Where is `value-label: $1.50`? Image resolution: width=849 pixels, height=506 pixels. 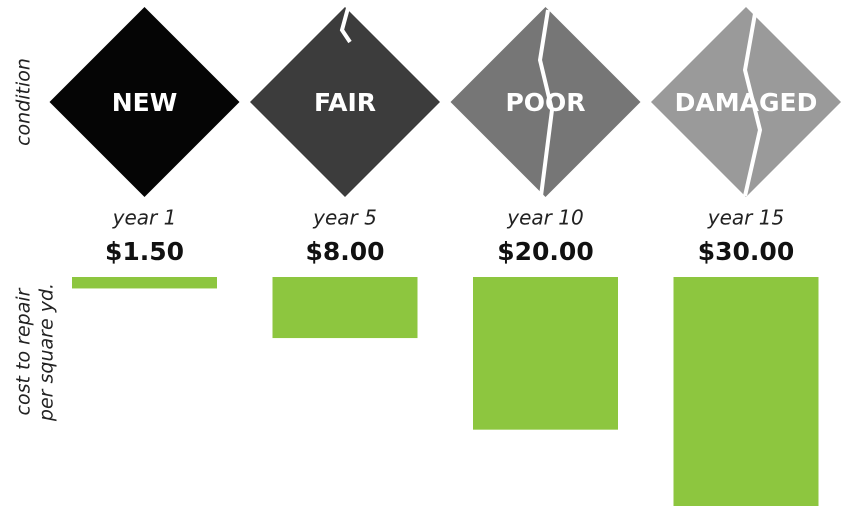
value-label: $1.50 is located at coordinates (144, 251).